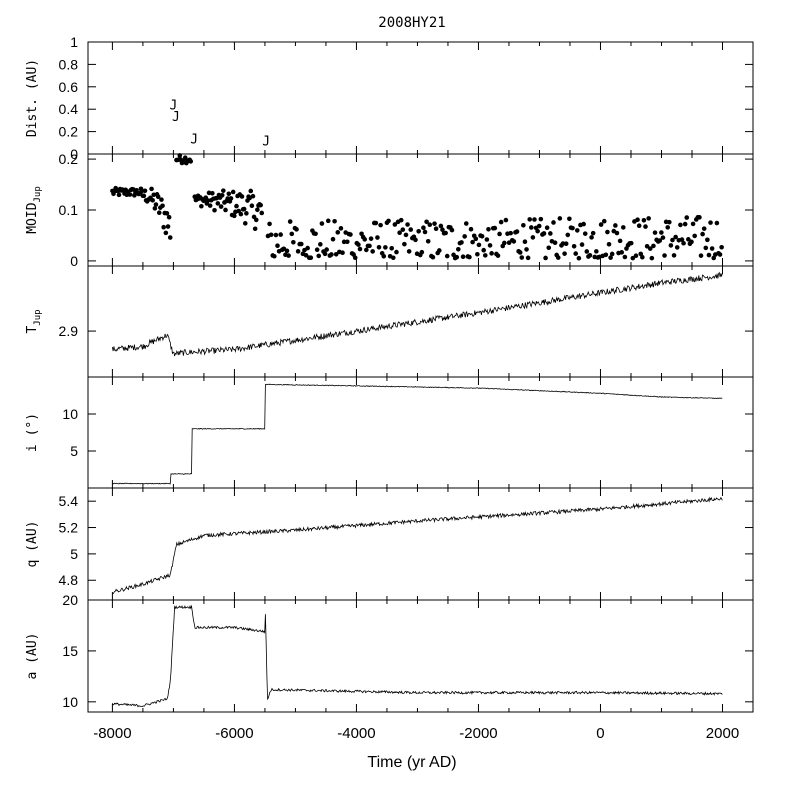  I want to click on panel-q: 4.8 5 5.2 5.4 q (AU), so click(389, 544).